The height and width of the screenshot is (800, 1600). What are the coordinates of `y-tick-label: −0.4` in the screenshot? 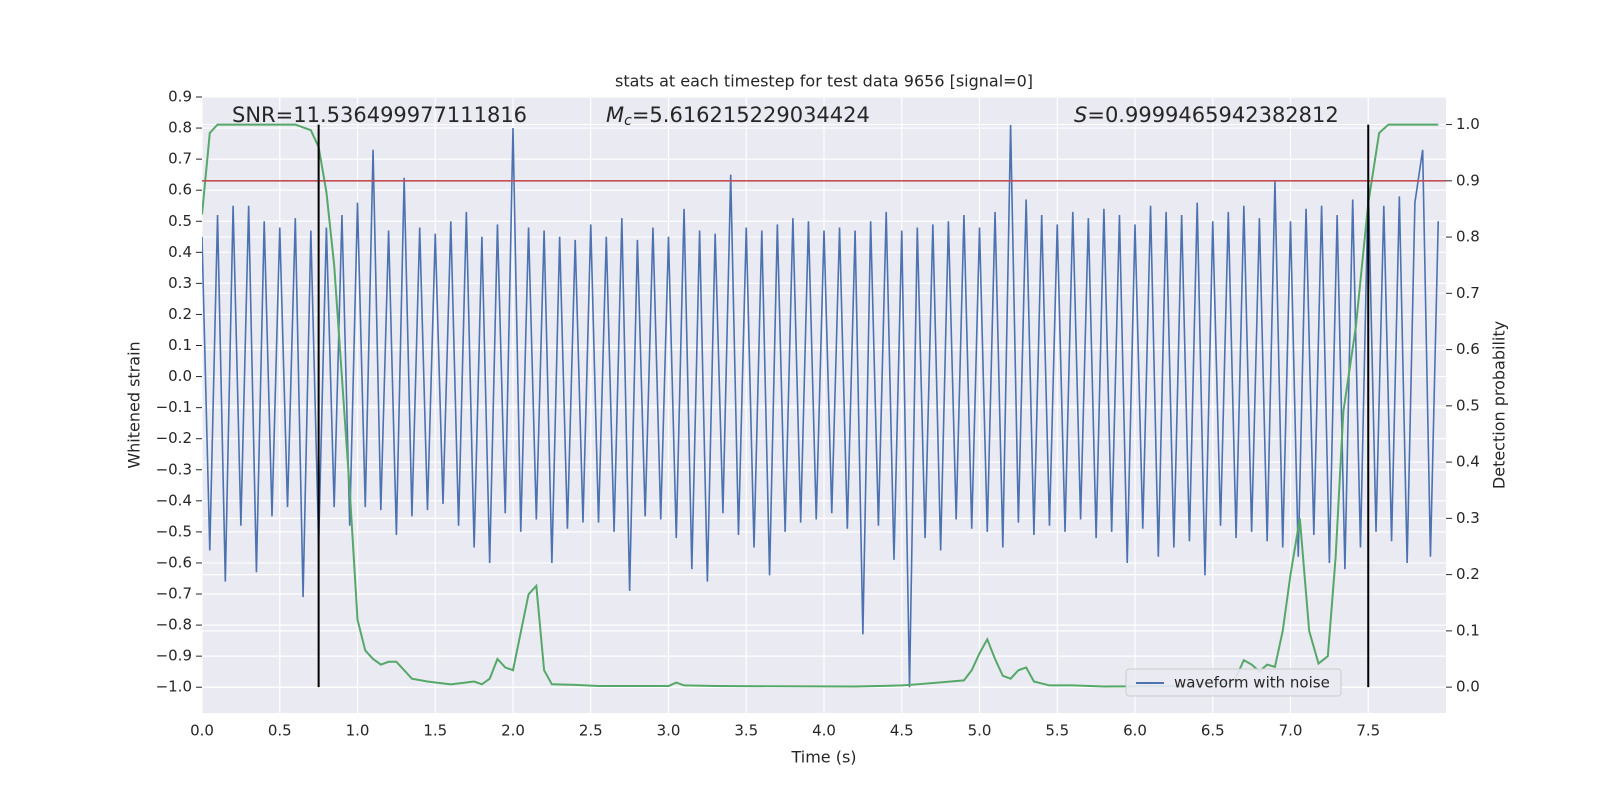 It's located at (174, 500).